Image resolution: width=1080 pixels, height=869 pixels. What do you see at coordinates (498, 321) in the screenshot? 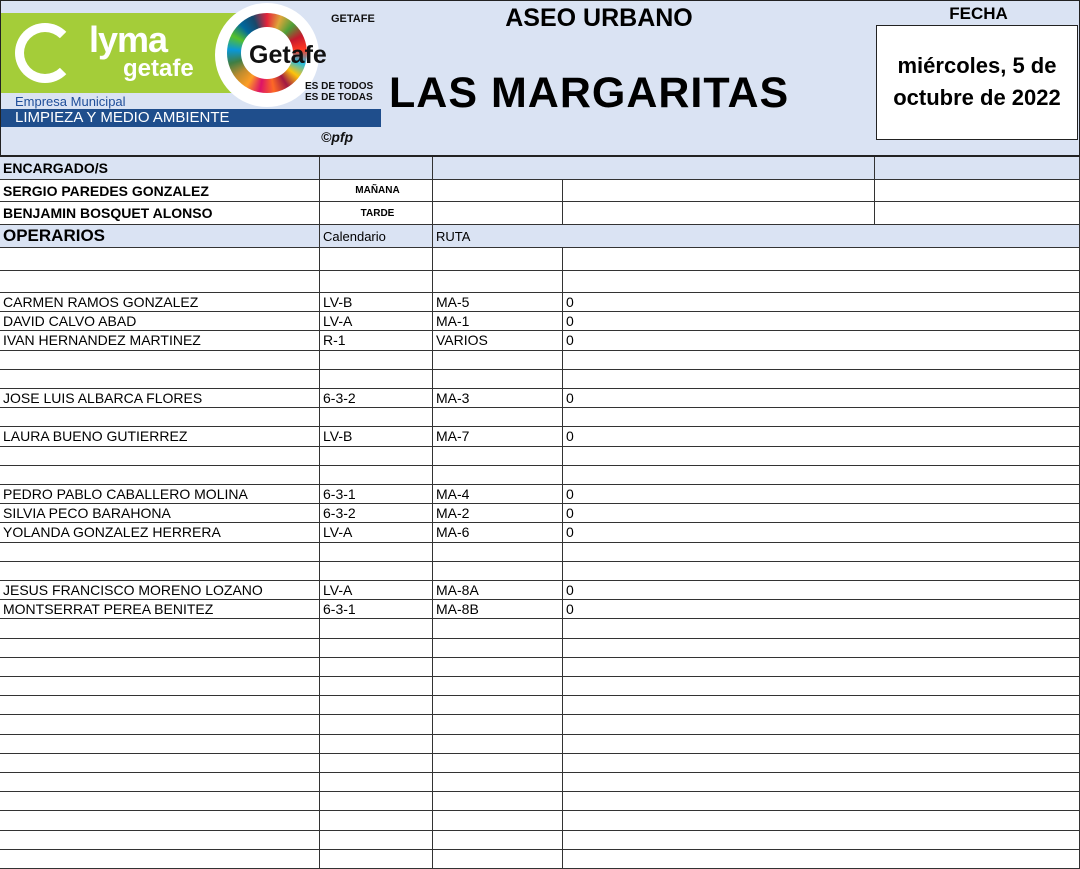
I see `operario-route: MA-1` at bounding box center [498, 321].